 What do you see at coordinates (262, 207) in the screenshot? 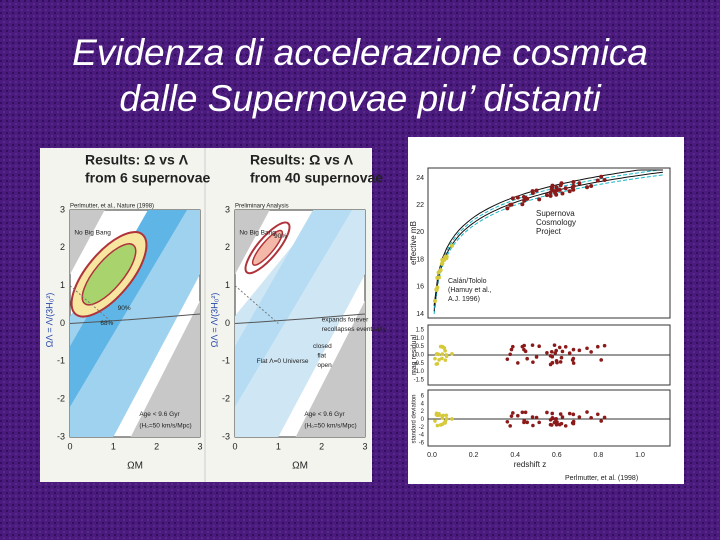
I see `source-note: Preliminary Analysis` at bounding box center [262, 207].